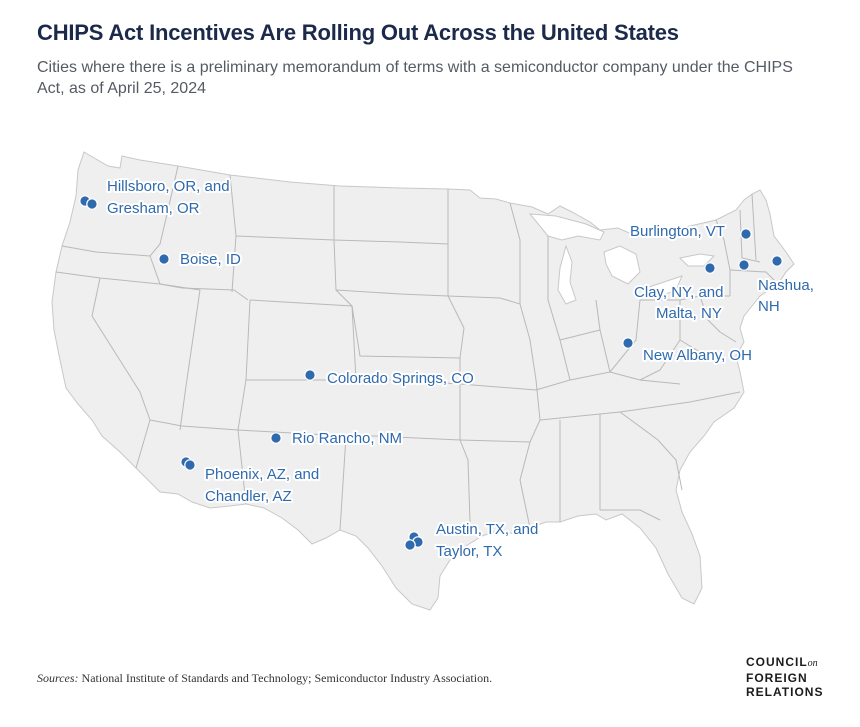 This screenshot has height=727, width=860. I want to click on marker-burlington, so click(746, 234).